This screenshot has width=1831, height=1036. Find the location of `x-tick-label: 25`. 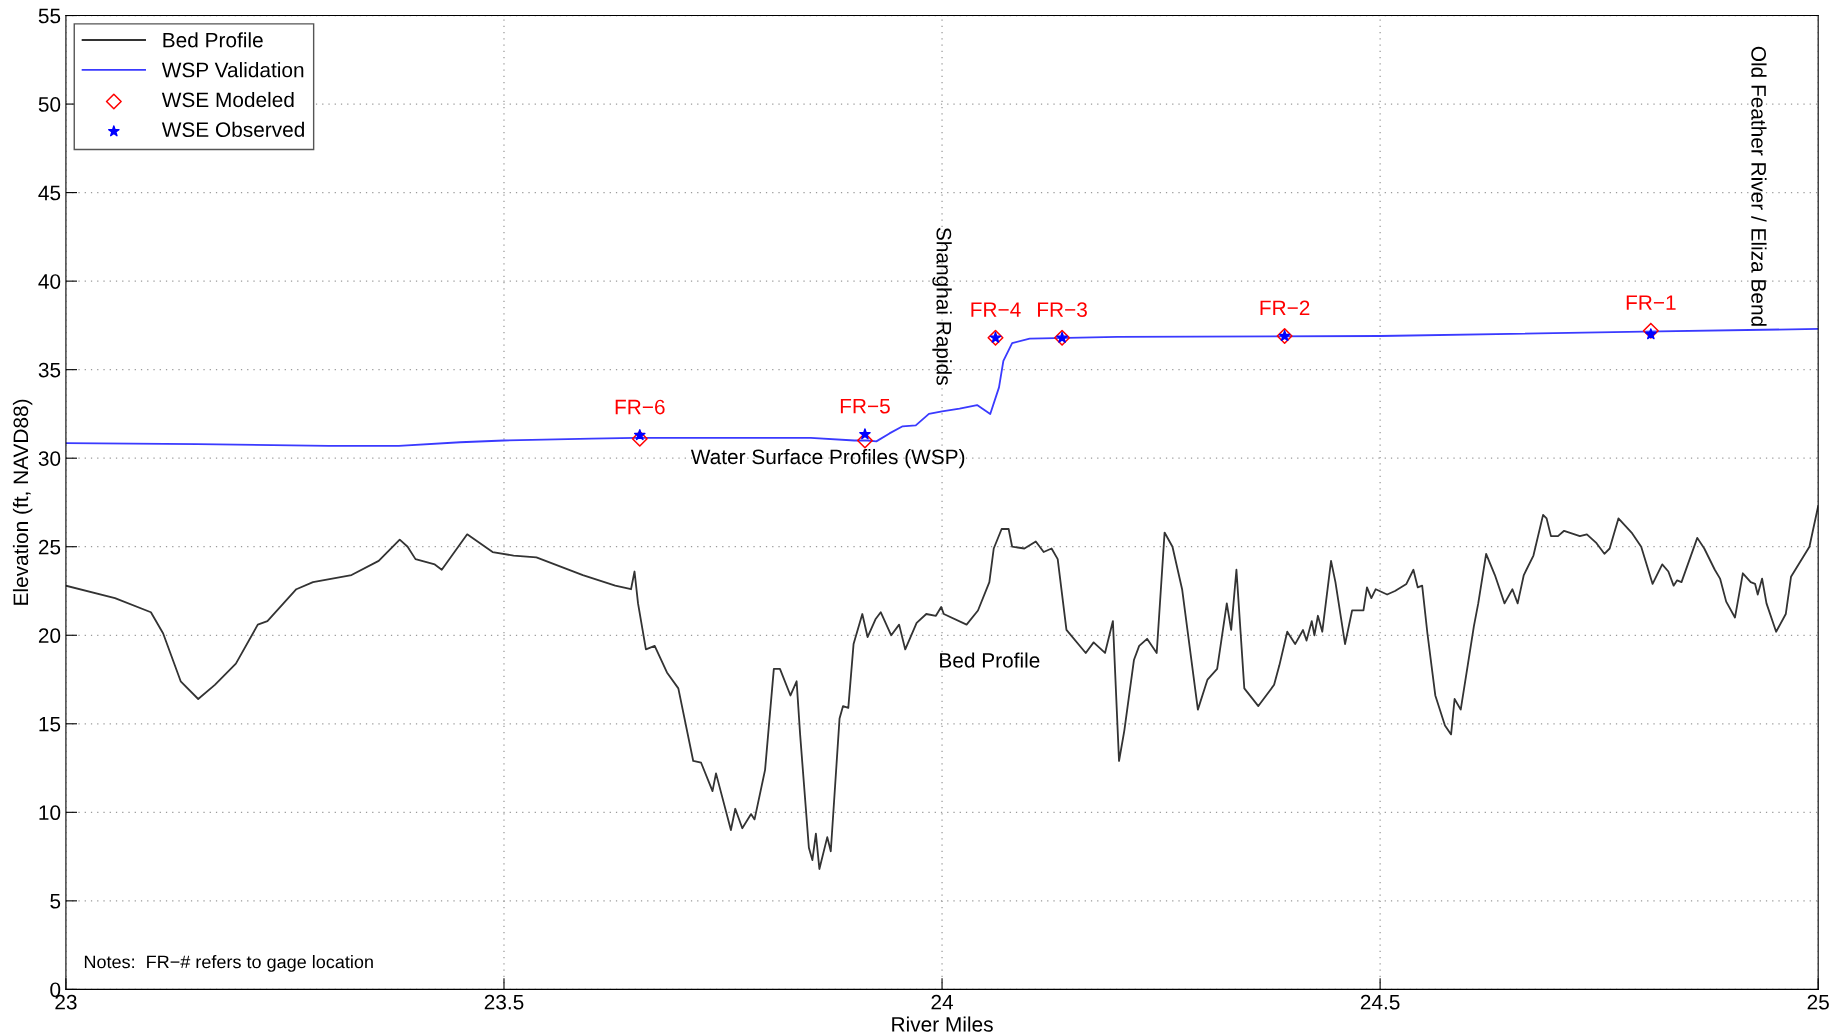

x-tick-label: 25 is located at coordinates (1818, 1002).